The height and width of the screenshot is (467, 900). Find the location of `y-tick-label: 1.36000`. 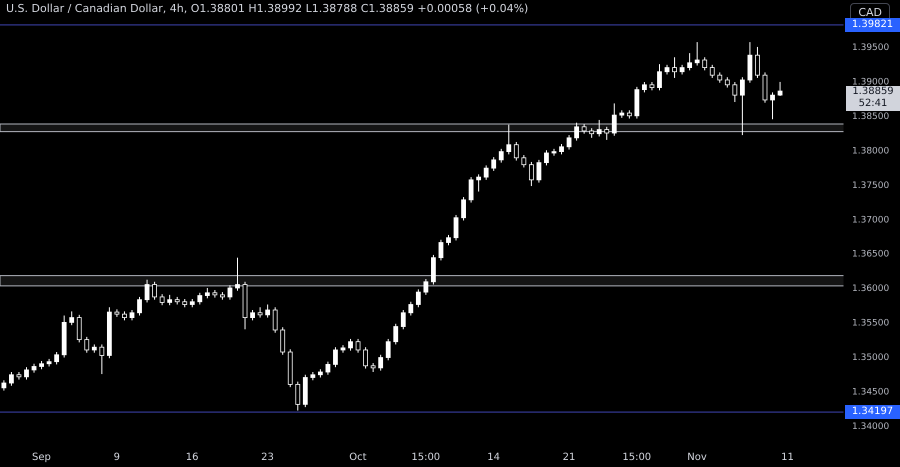

y-tick-label: 1.36000 is located at coordinates (871, 289).